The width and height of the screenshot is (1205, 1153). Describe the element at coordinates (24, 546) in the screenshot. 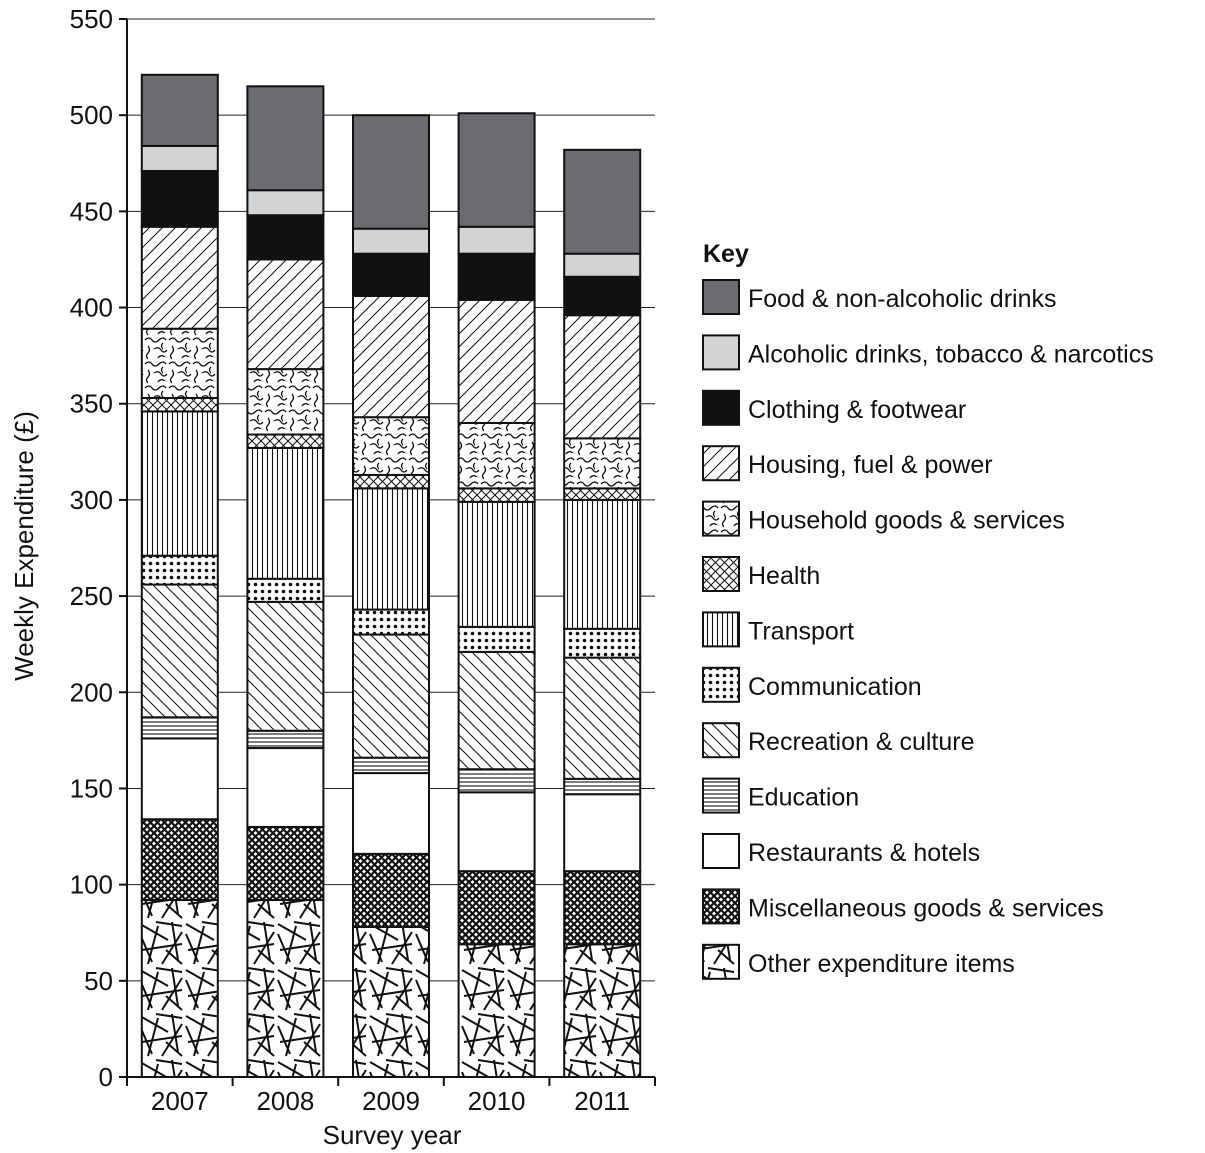

I see `y-axis-label: Weekly Expenditure (£)` at that location.